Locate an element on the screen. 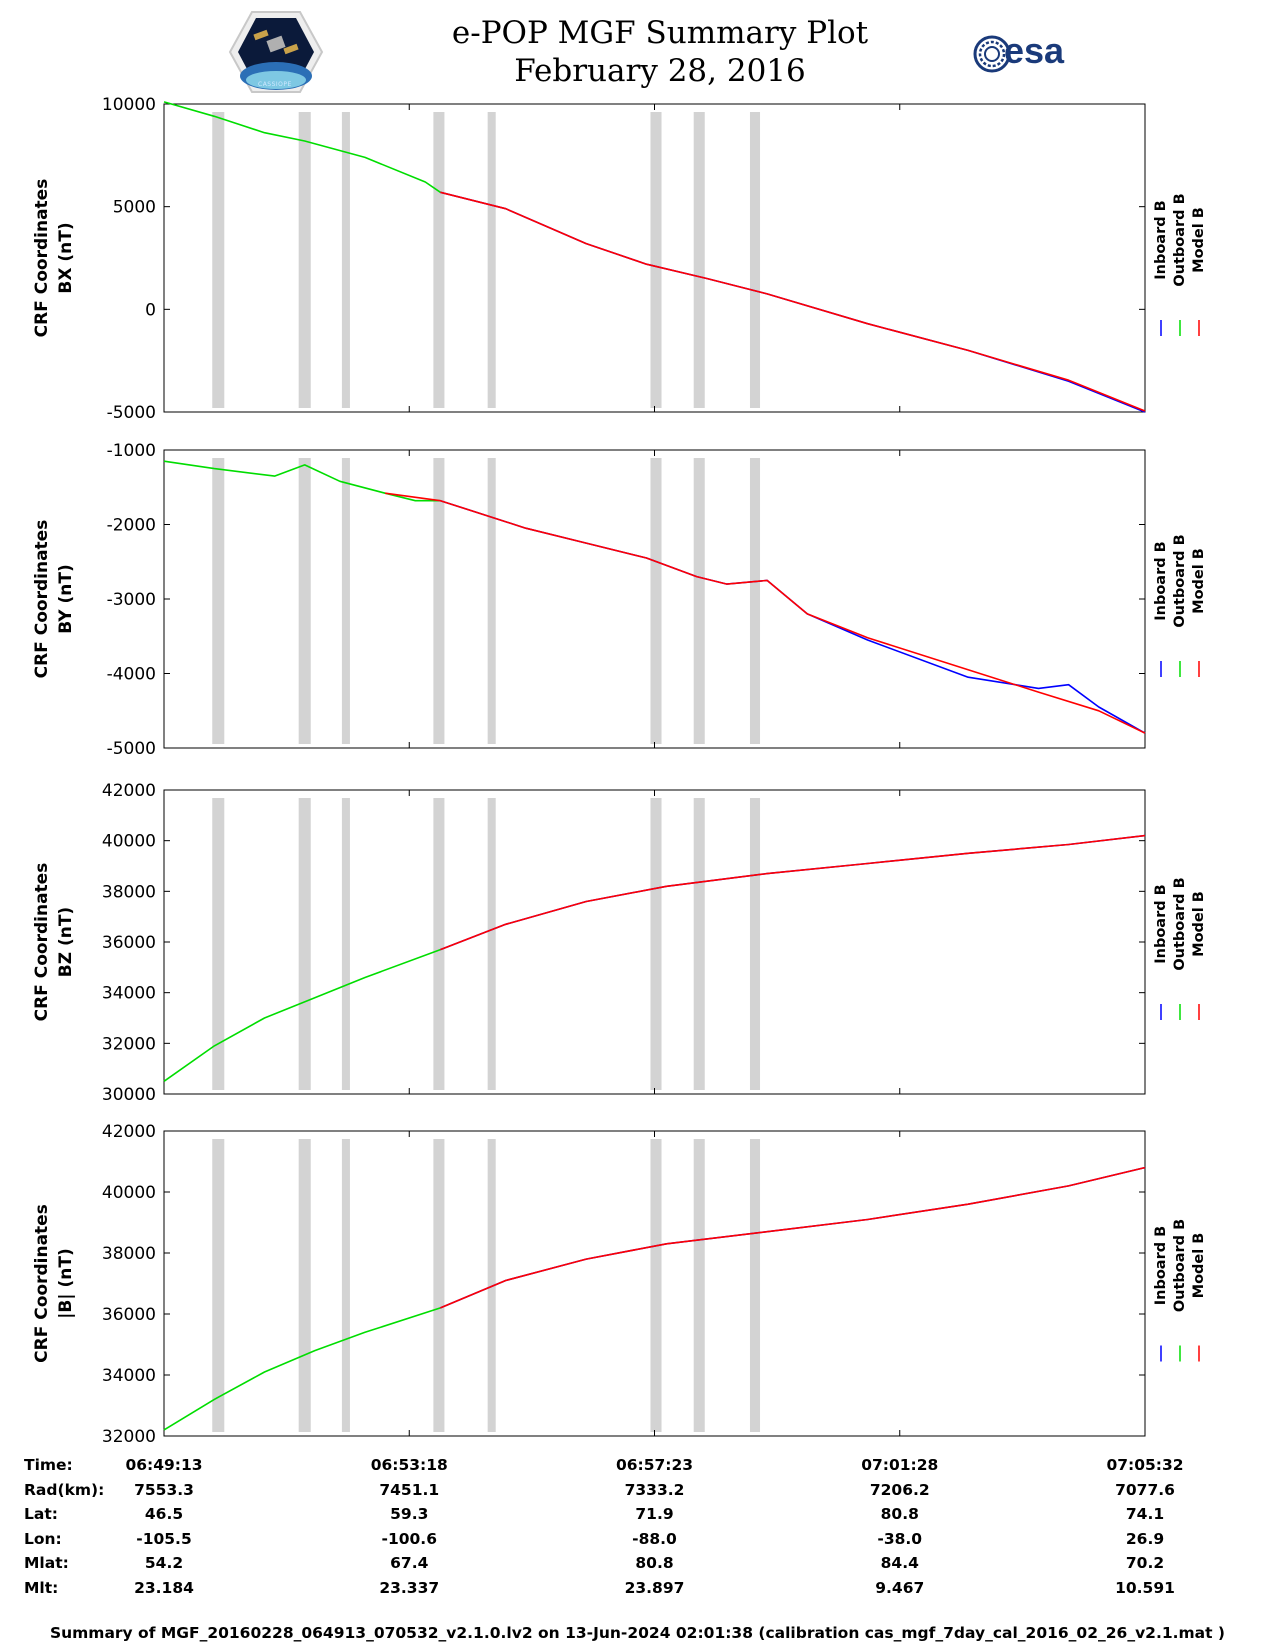 Image resolution: width=1275 pixels, height=1650 pixels. info-cell: 46.5 is located at coordinates (164, 1514).